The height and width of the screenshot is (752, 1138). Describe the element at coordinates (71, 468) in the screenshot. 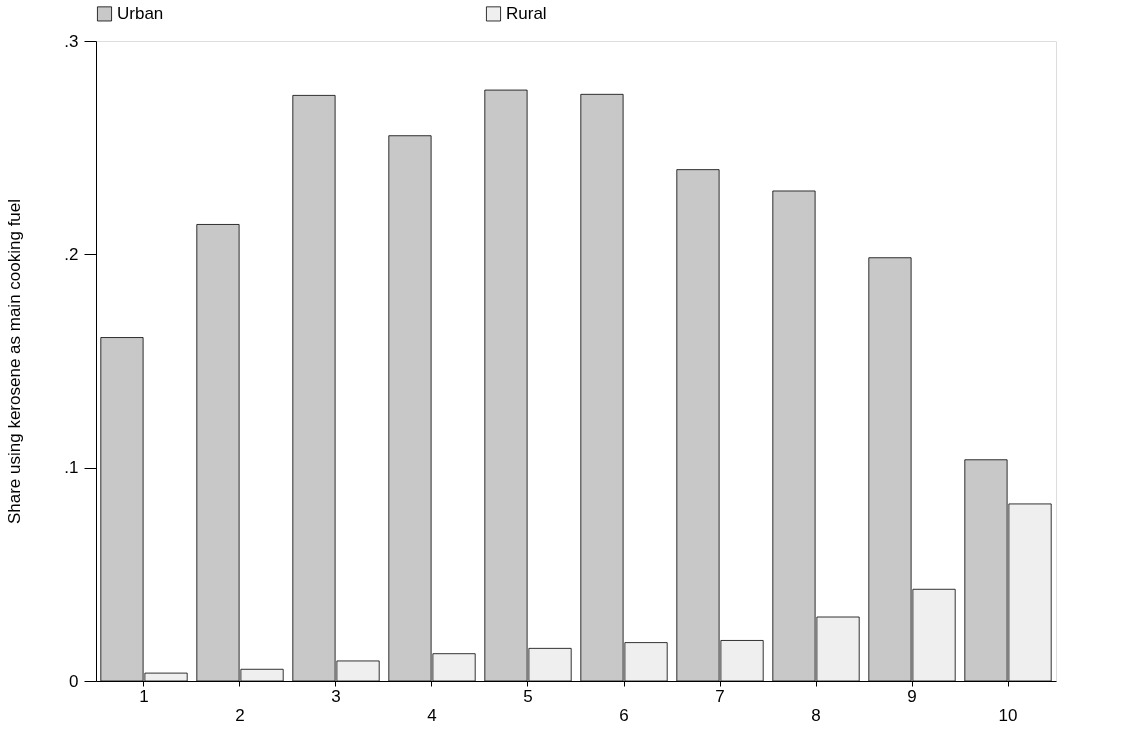

I see `y-tick-label: .1` at that location.